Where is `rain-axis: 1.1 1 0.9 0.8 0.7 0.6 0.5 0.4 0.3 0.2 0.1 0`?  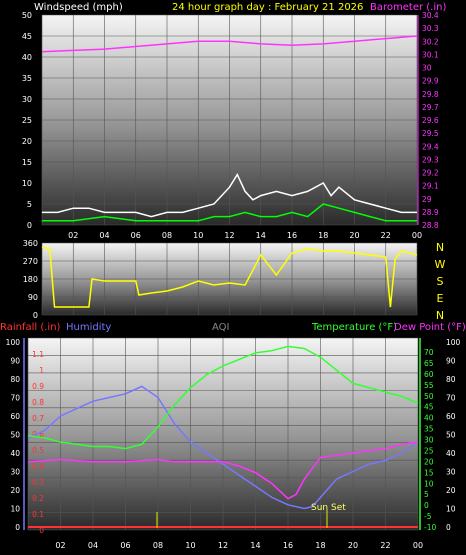 rain-axis: 1.1 1 0.9 0.8 0.7 0.6 0.5 0.4 0.3 0.2 0.1 0 is located at coordinates (38, 442).